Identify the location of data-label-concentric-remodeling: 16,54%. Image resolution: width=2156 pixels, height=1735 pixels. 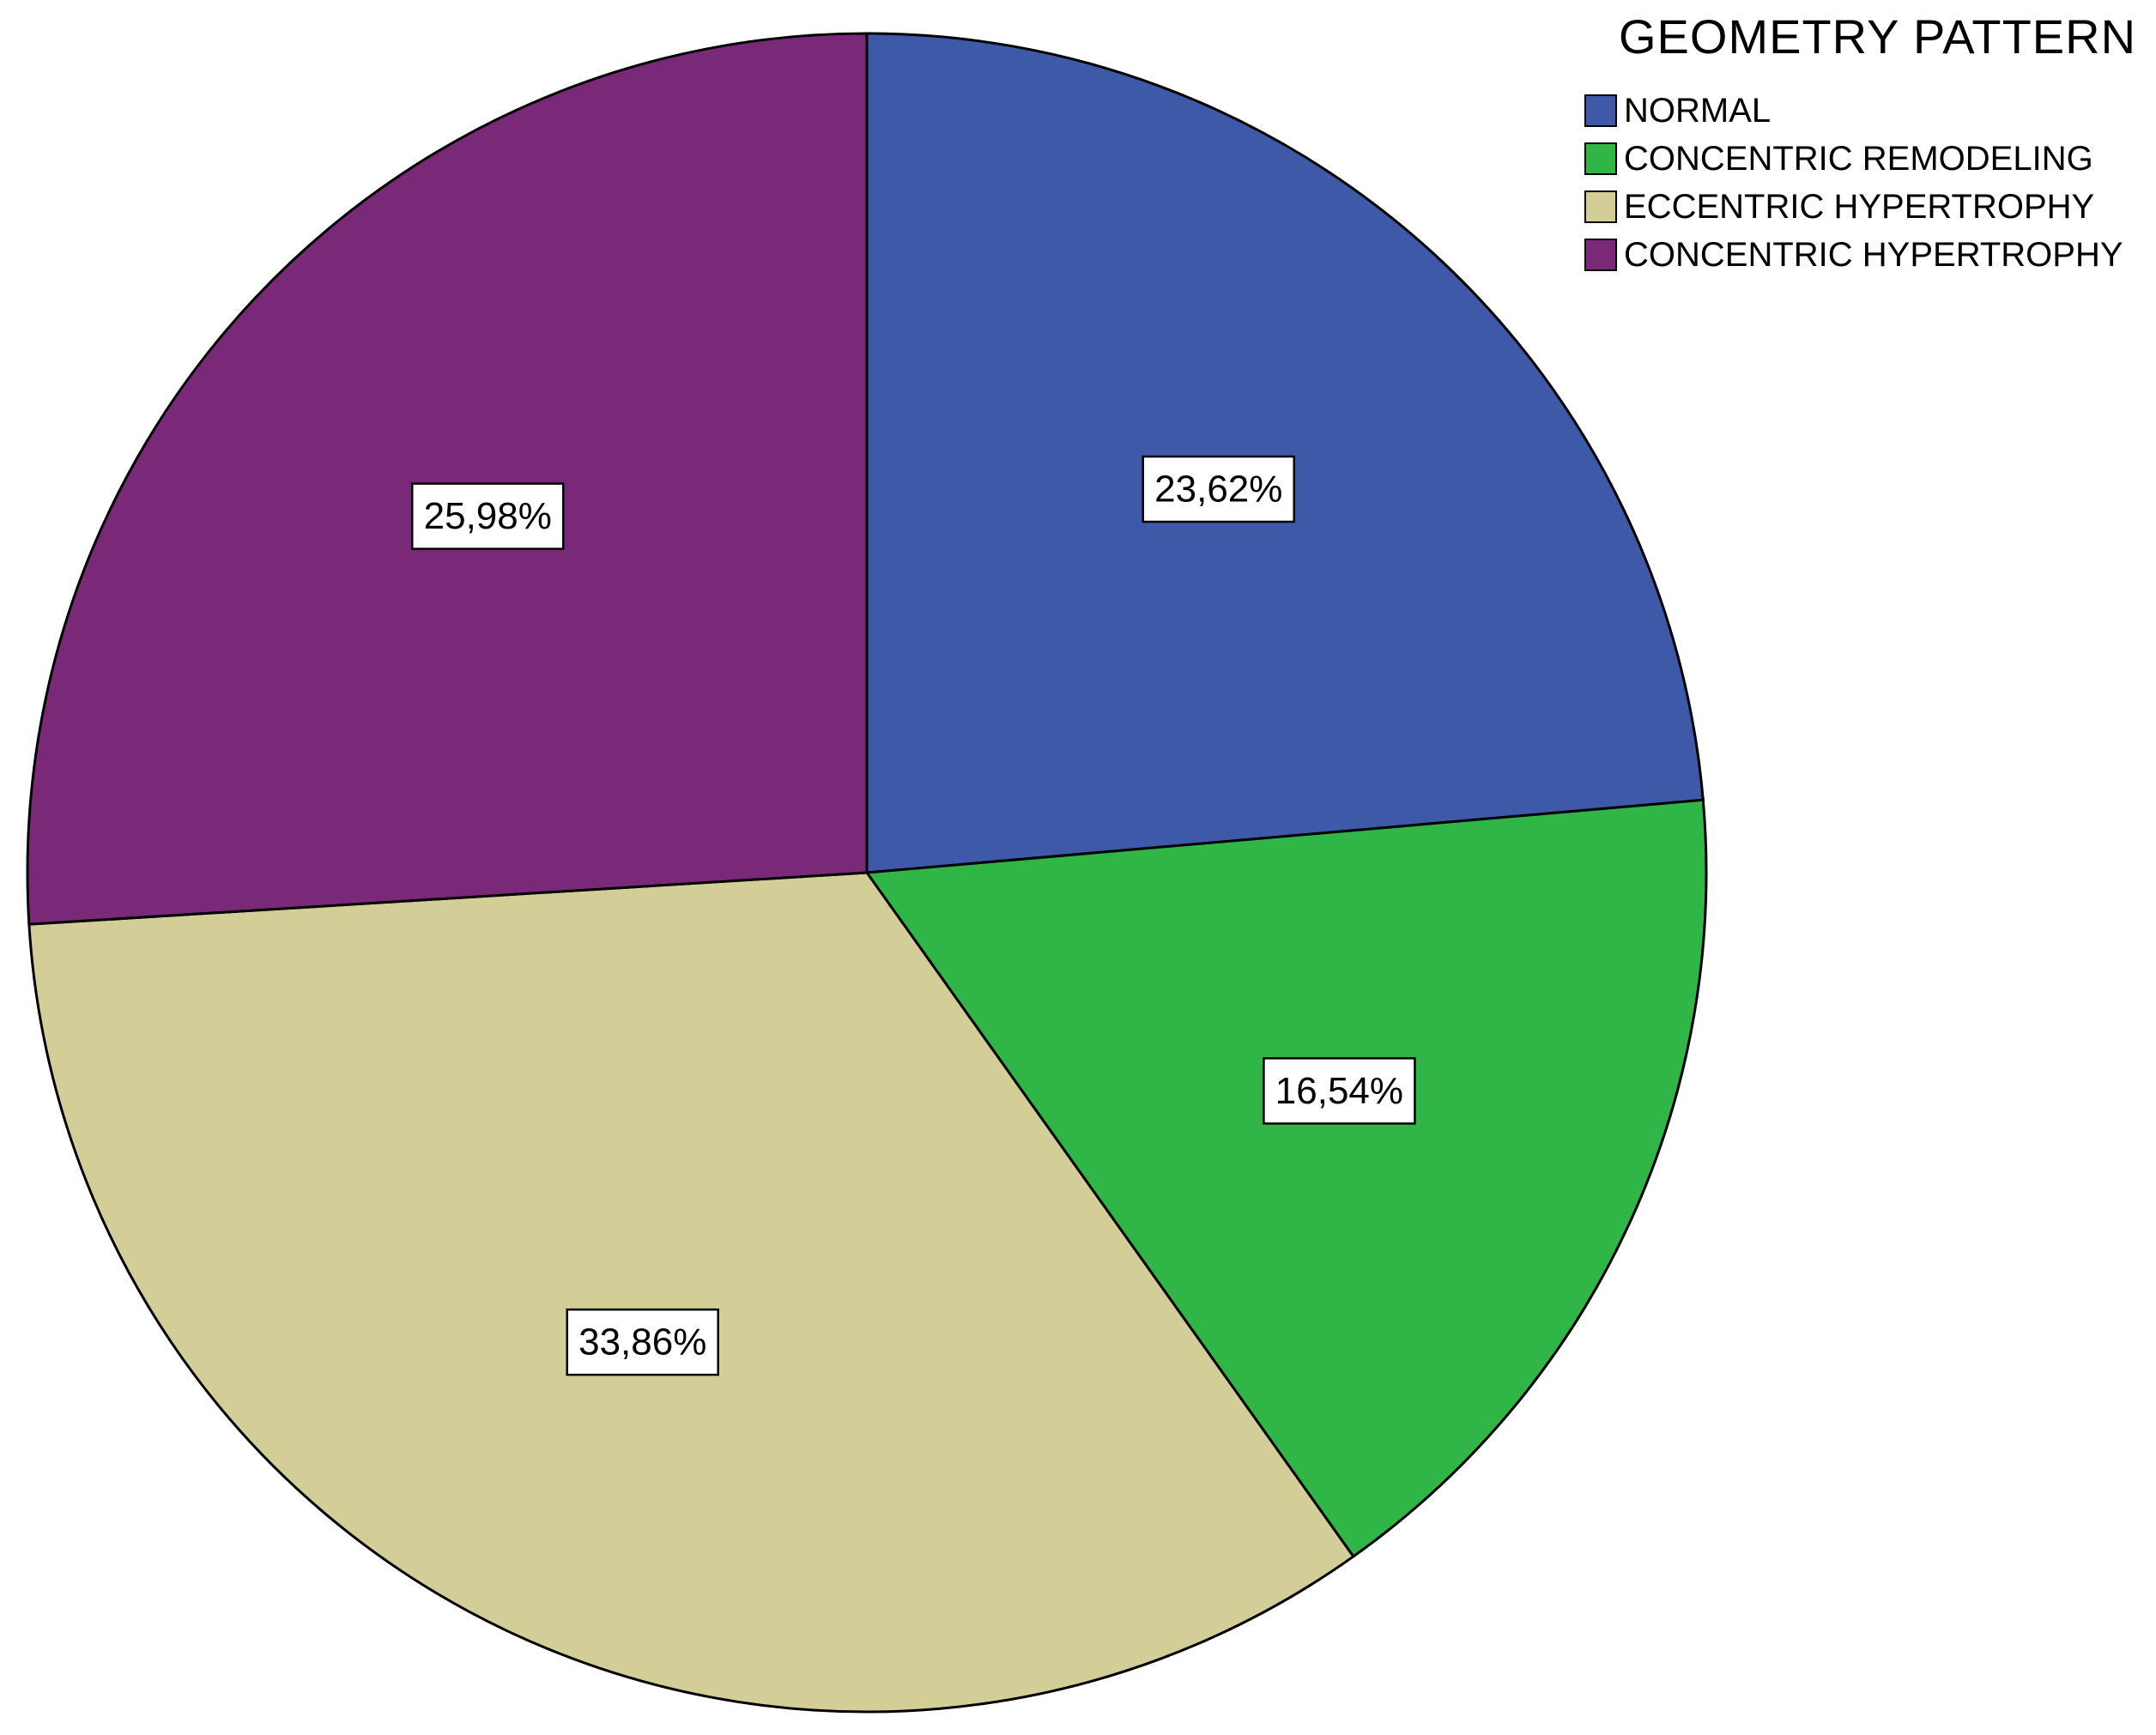
(1340, 1091).